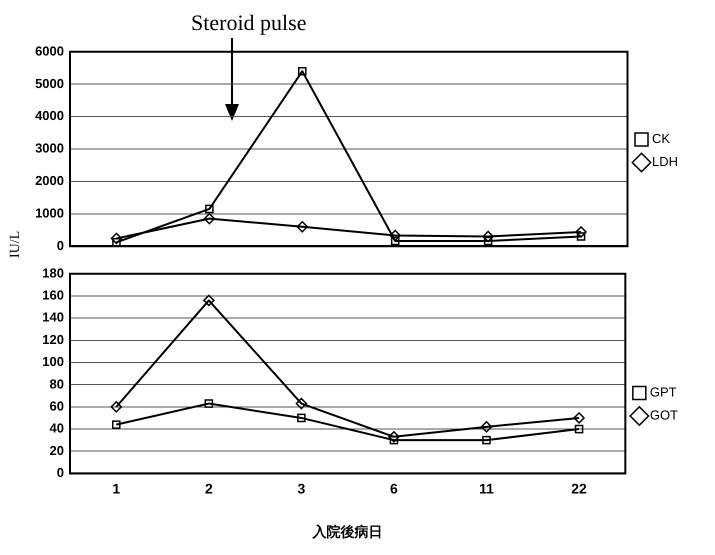 Image resolution: width=715 pixels, height=555 pixels. What do you see at coordinates (57, 384) in the screenshot?
I see `y-tick-label: 80` at bounding box center [57, 384].